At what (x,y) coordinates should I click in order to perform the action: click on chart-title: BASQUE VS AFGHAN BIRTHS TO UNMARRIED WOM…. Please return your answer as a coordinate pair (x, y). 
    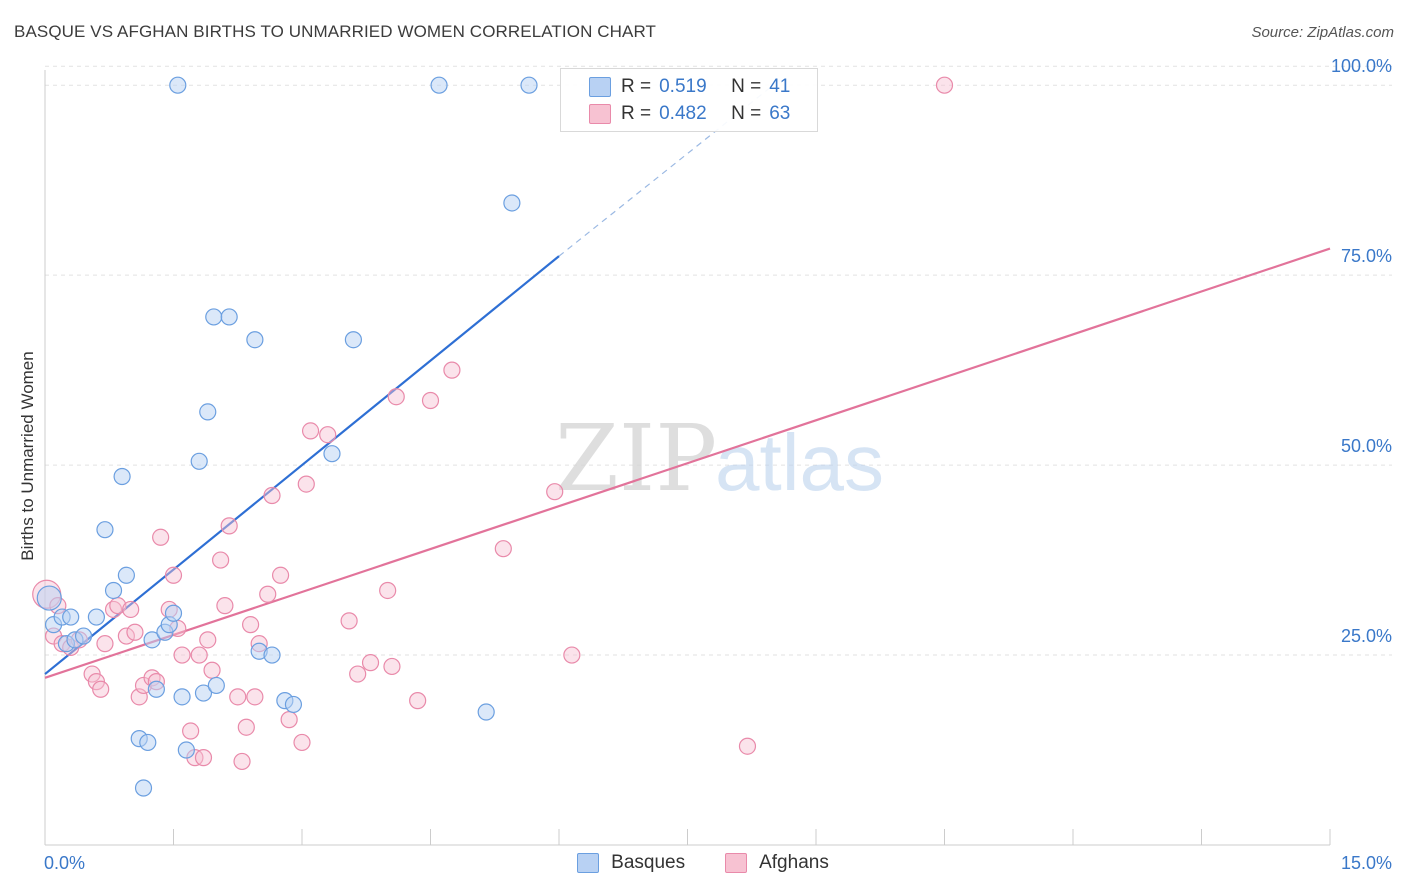
    Looking at the image, I should click on (335, 31).